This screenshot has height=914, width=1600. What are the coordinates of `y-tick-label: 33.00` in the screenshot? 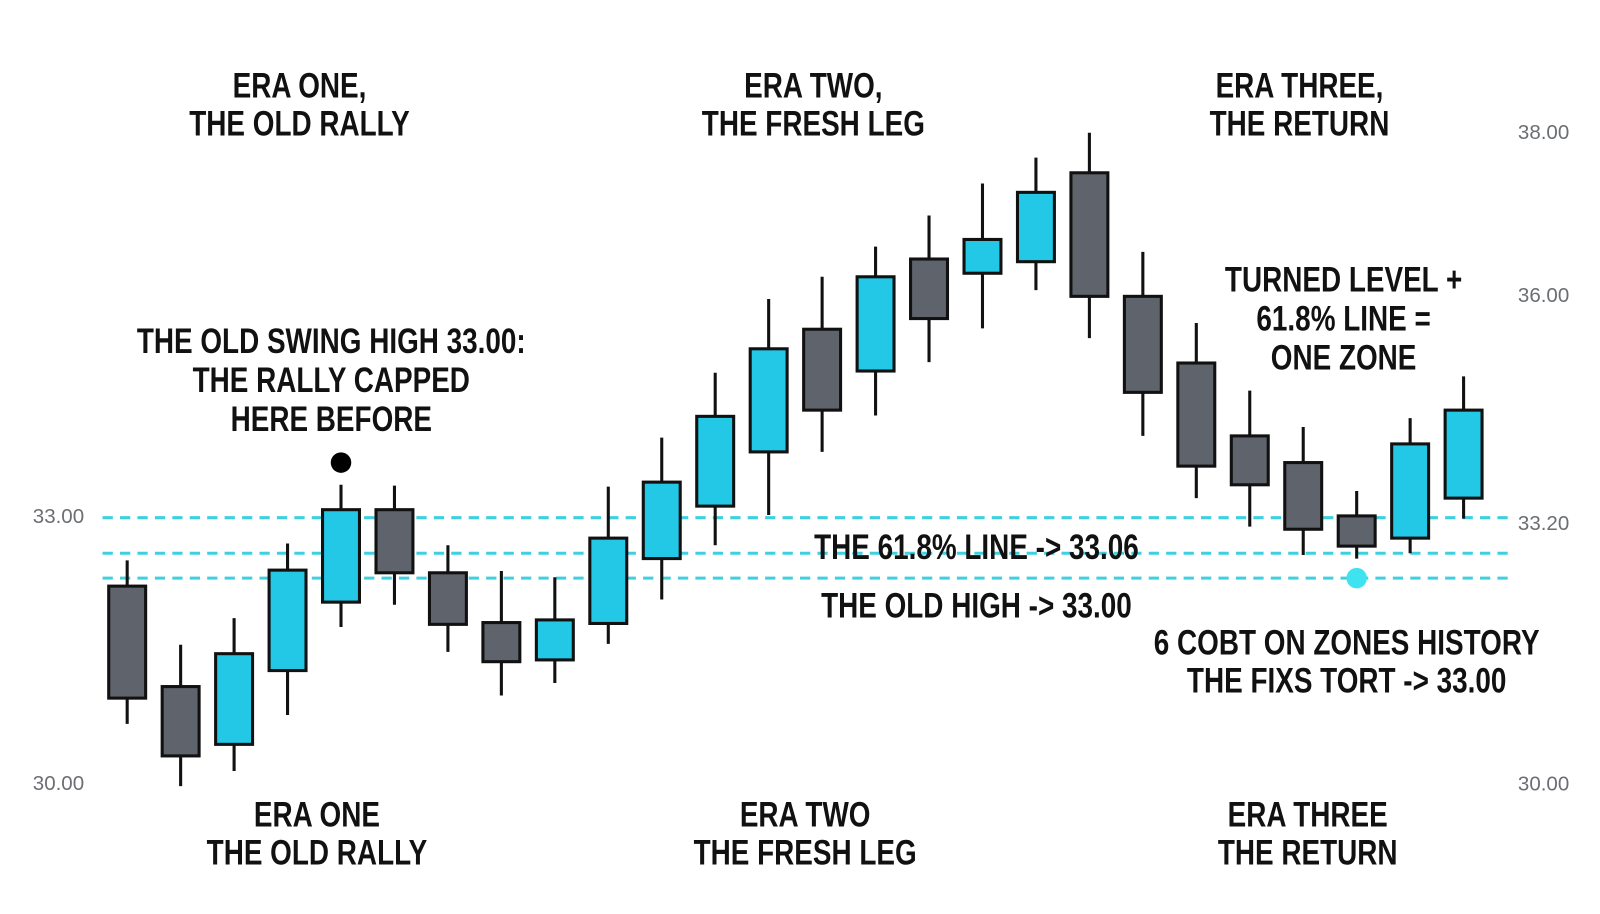 It's located at (58, 516).